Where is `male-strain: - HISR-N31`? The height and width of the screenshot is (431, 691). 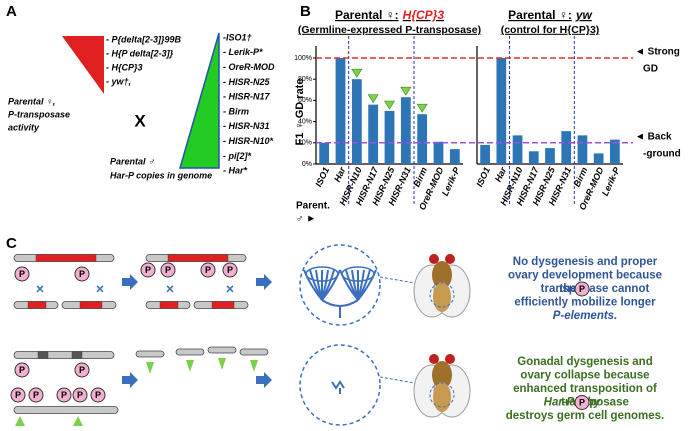
male-strain: - HISR-N31 is located at coordinates (246, 126).